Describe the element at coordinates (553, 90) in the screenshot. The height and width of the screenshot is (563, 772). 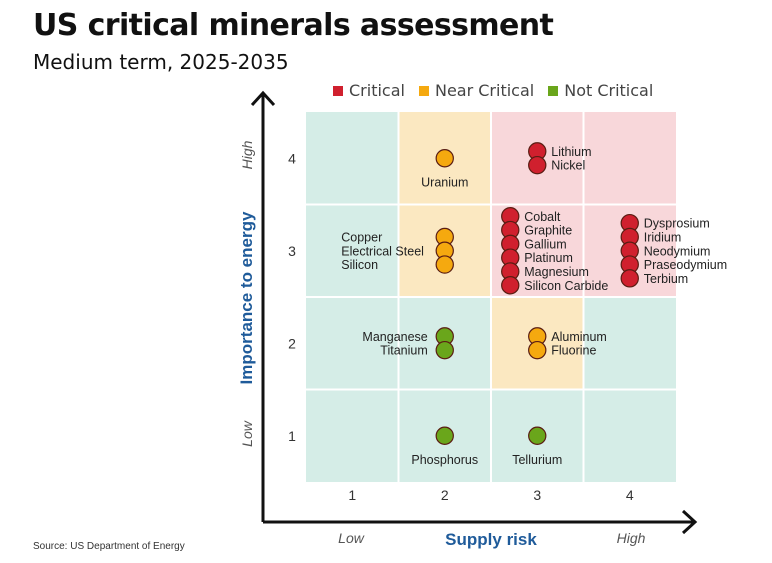
I see `legend-swatch-not-critical` at that location.